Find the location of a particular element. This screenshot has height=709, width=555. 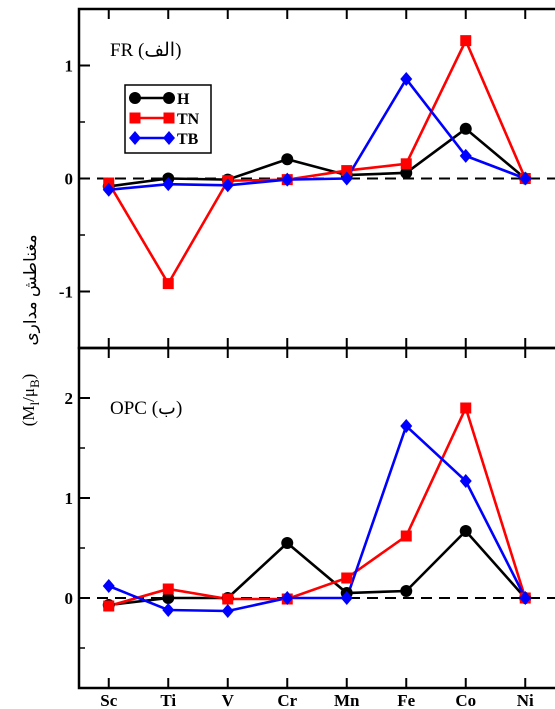

panel-label: OPC (ب) is located at coordinates (146, 408).